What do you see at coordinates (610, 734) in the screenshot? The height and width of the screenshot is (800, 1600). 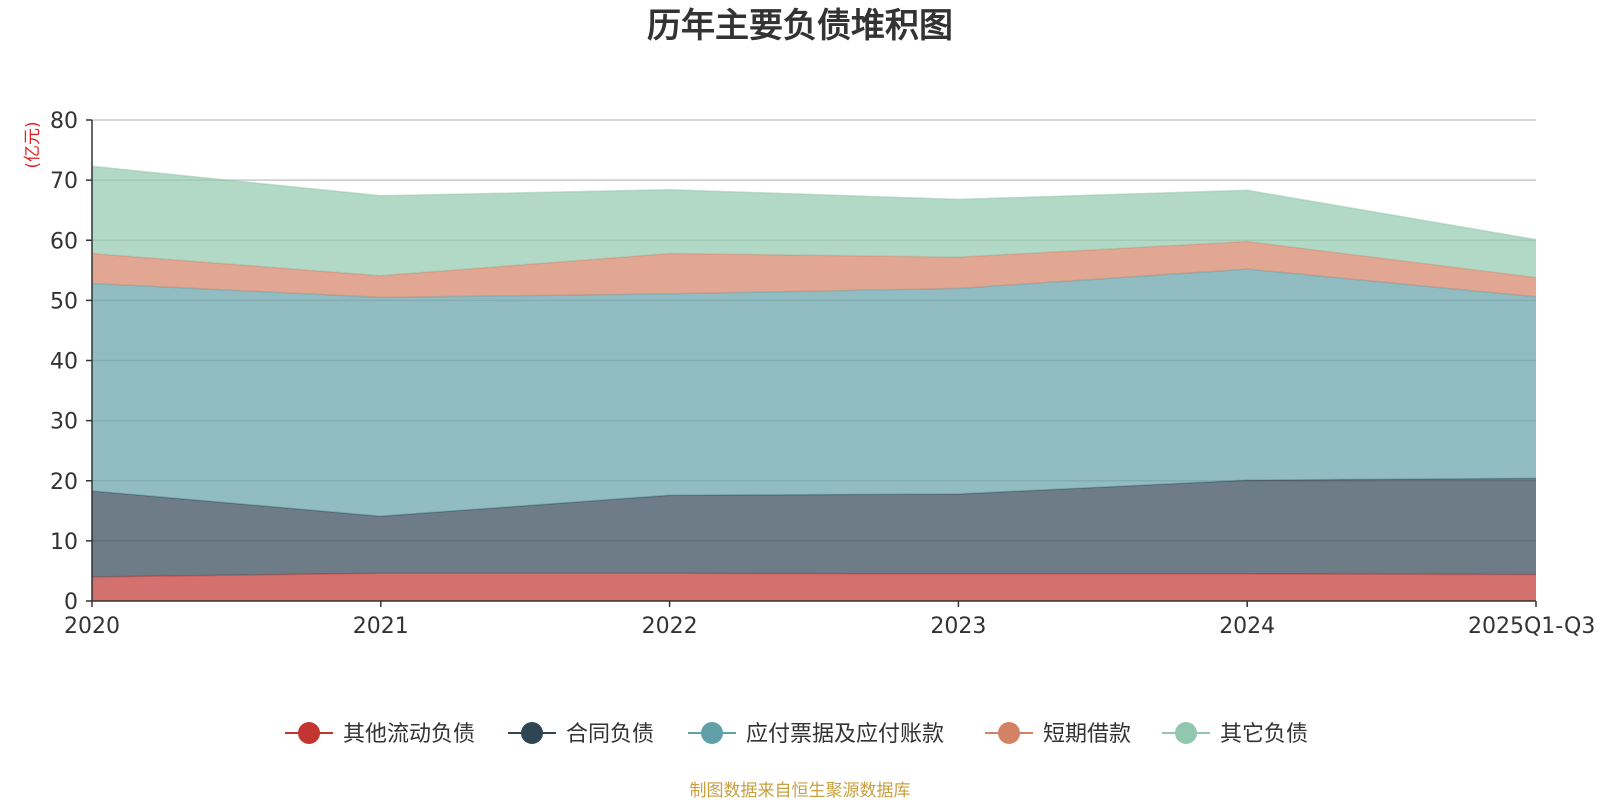 I see `legend-label: 合同负债` at bounding box center [610, 734].